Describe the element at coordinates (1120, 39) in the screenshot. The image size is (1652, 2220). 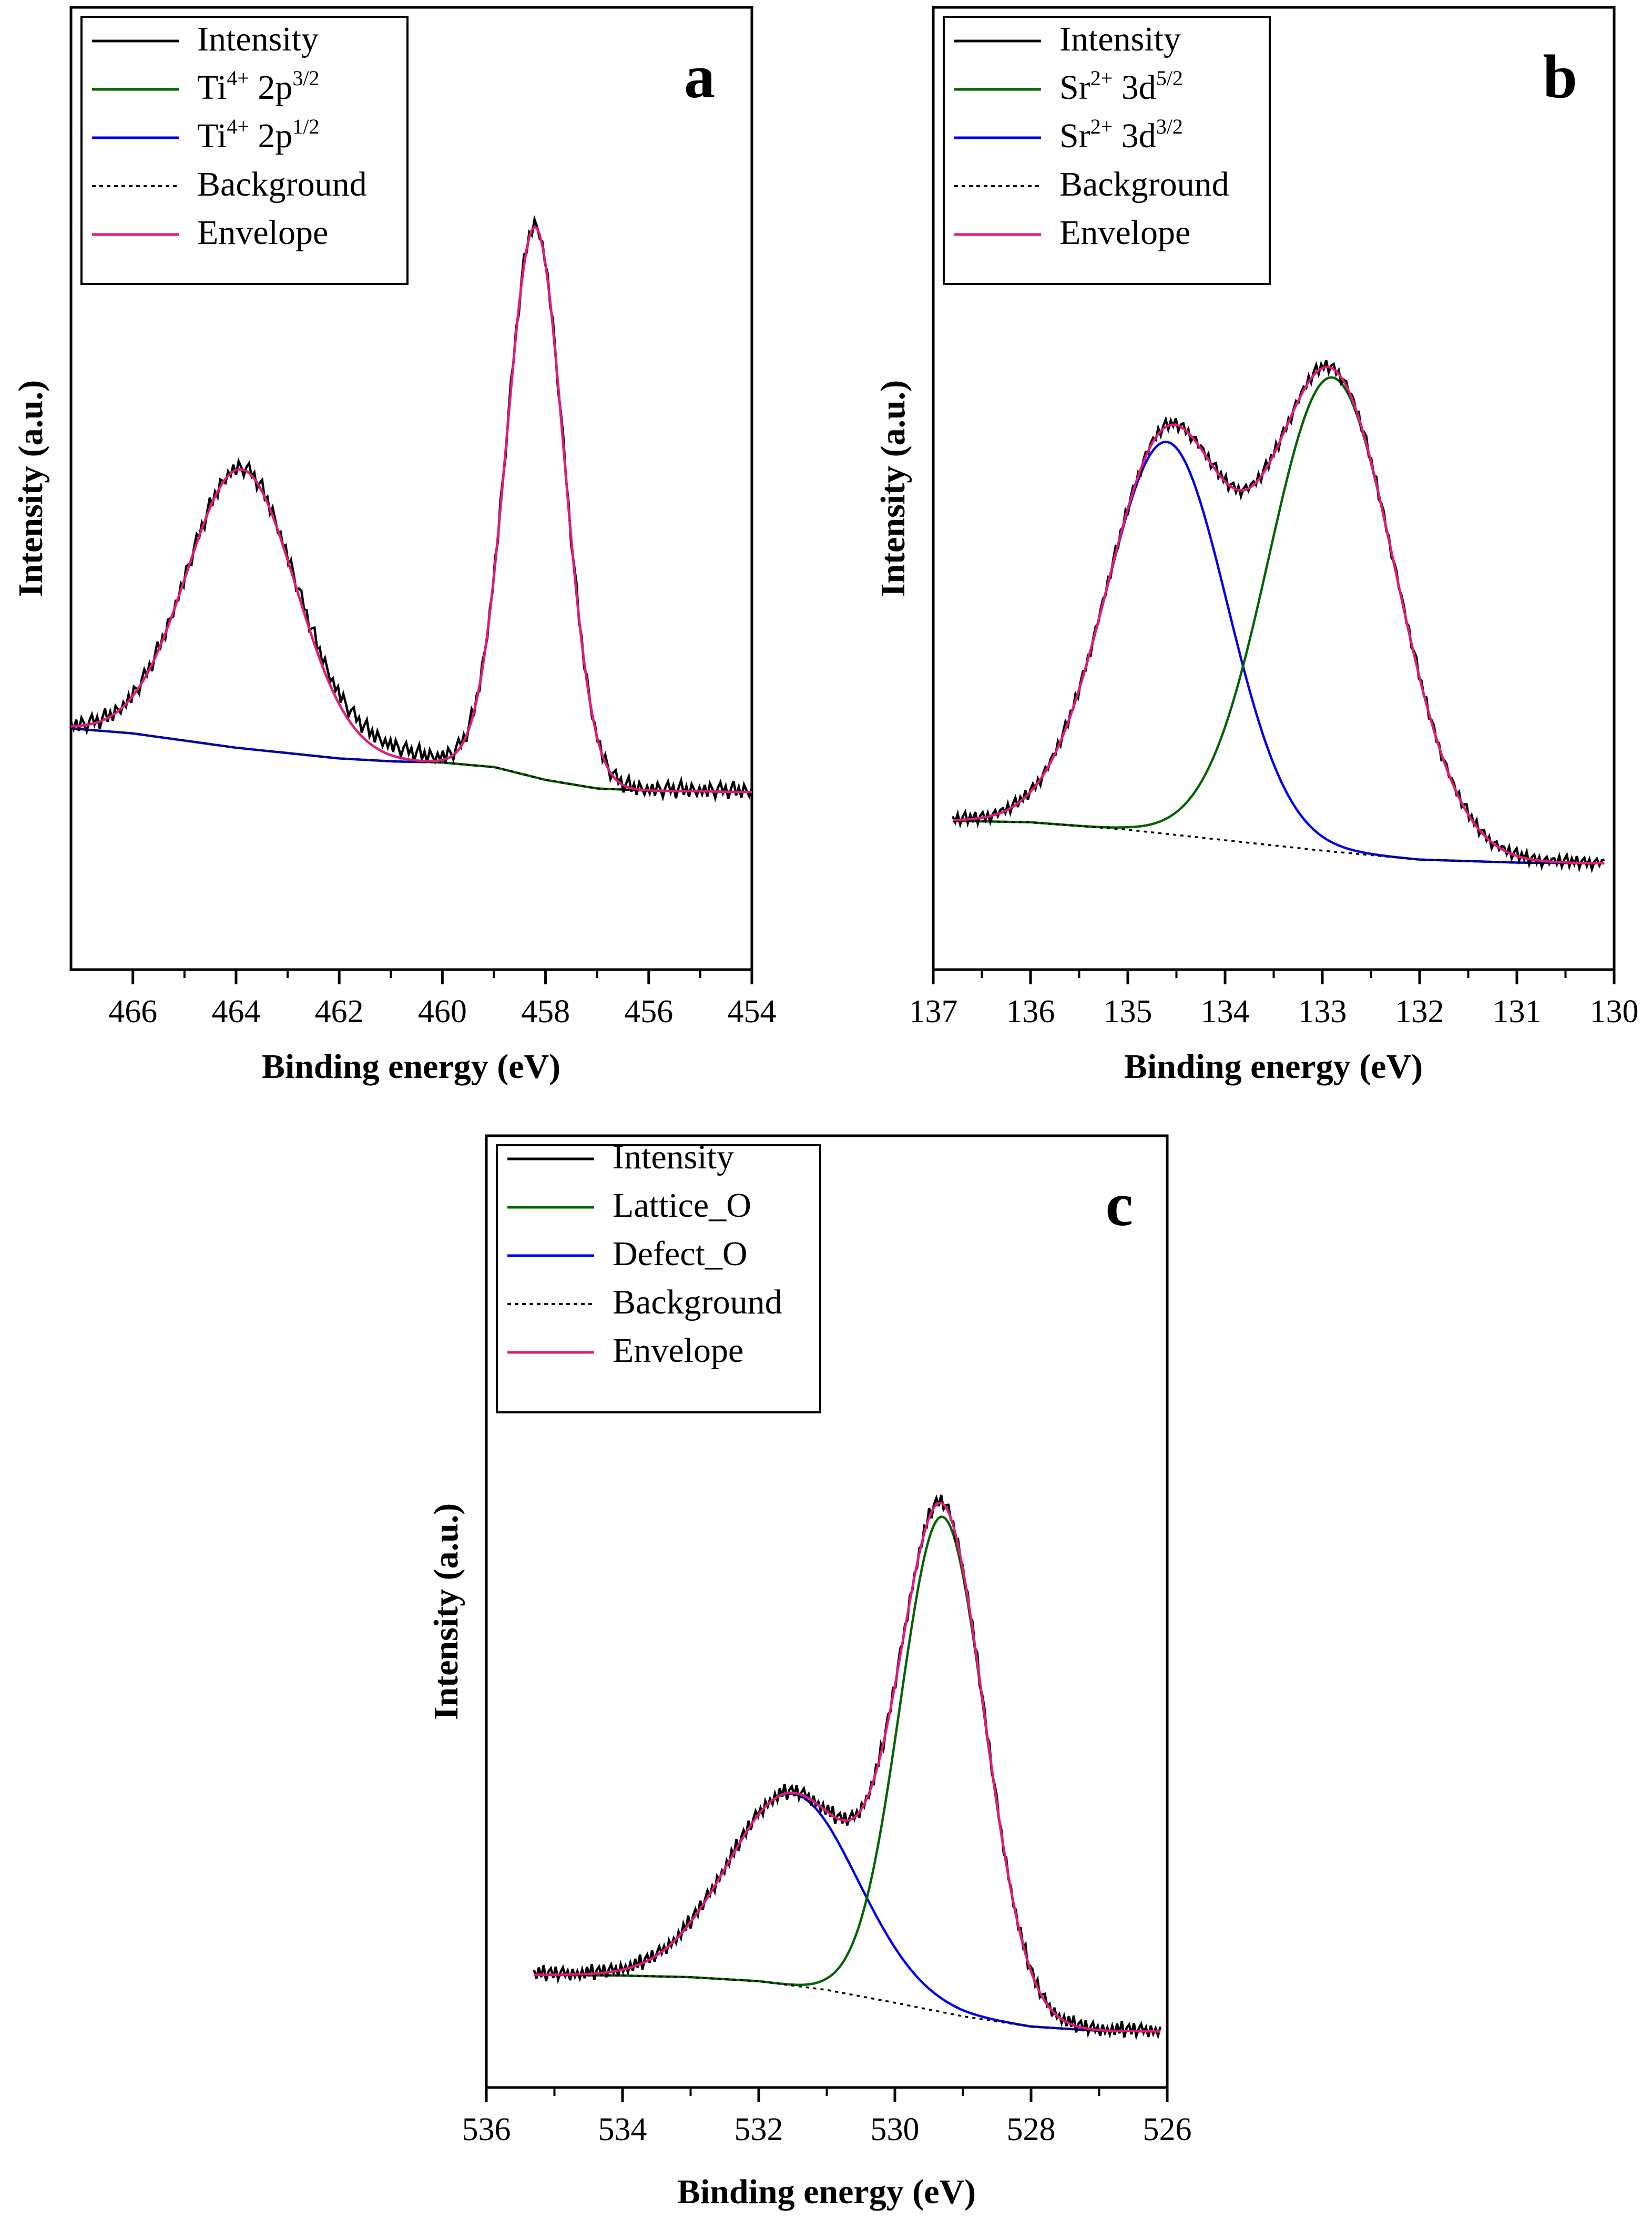
I see `panel-b-legend-label: Intensity` at that location.